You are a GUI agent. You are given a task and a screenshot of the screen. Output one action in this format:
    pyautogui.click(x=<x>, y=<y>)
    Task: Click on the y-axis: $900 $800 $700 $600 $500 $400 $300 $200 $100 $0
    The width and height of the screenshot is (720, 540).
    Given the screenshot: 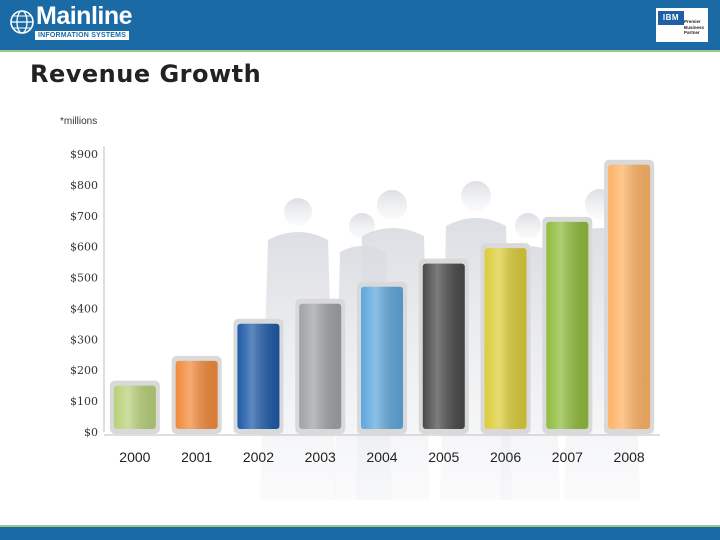 What is the action you would take?
    pyautogui.click(x=87, y=292)
    